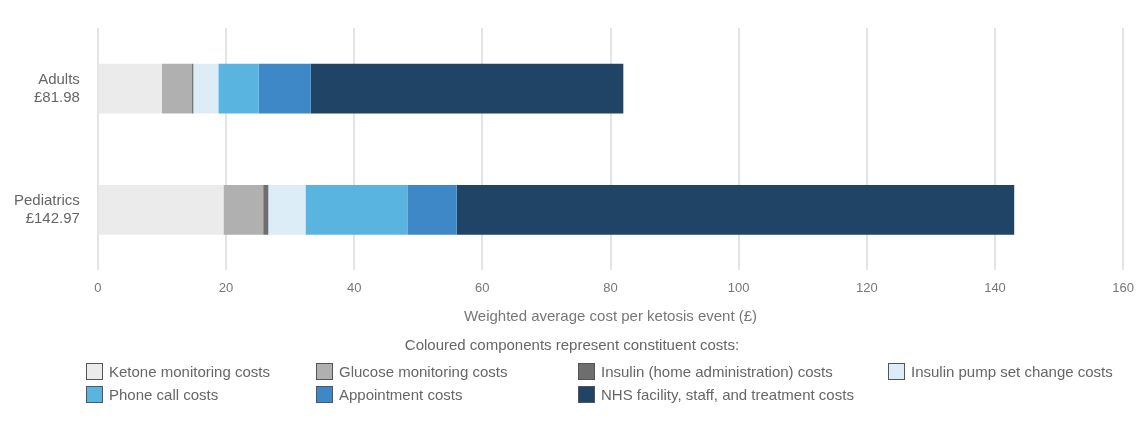 Image resolution: width=1144 pixels, height=433 pixels. Describe the element at coordinates (738, 287) in the screenshot. I see `x-tick-label: 100` at that location.